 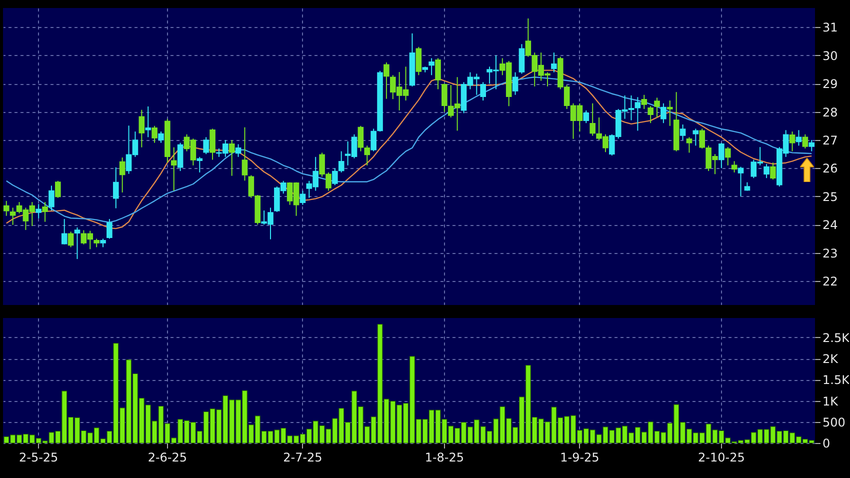 What do you see at coordinates (831, 401) in the screenshot?
I see `y-tick-label: 1K` at bounding box center [831, 401].